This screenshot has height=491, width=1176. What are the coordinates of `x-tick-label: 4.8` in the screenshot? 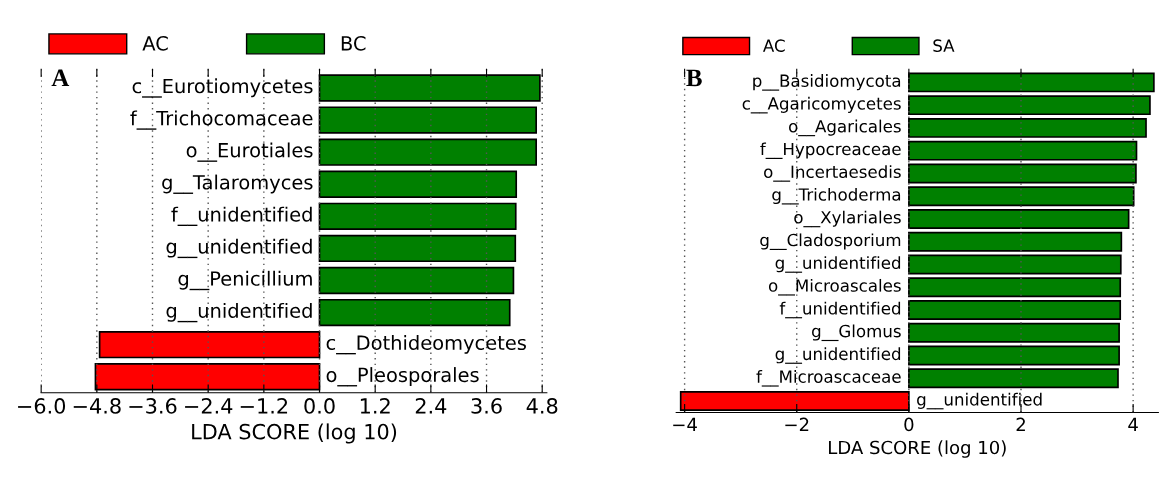 It's located at (542, 406).